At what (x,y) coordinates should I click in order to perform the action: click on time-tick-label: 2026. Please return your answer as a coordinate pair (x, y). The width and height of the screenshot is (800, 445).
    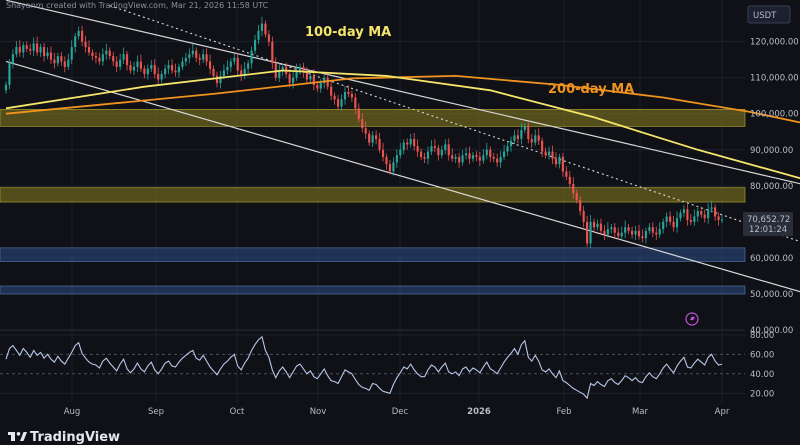
    Looking at the image, I should click on (479, 412).